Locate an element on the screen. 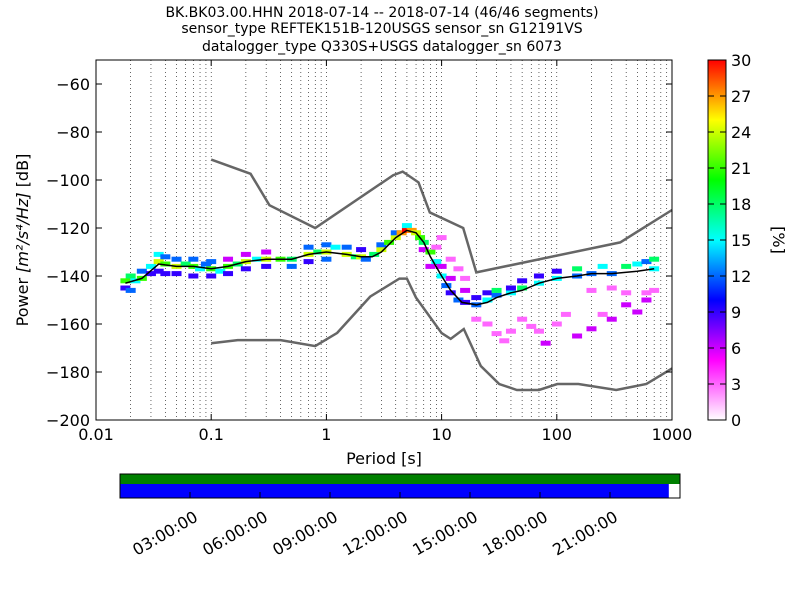 The height and width of the screenshot is (600, 800). colorbar-tick-label: 6 is located at coordinates (736, 348).